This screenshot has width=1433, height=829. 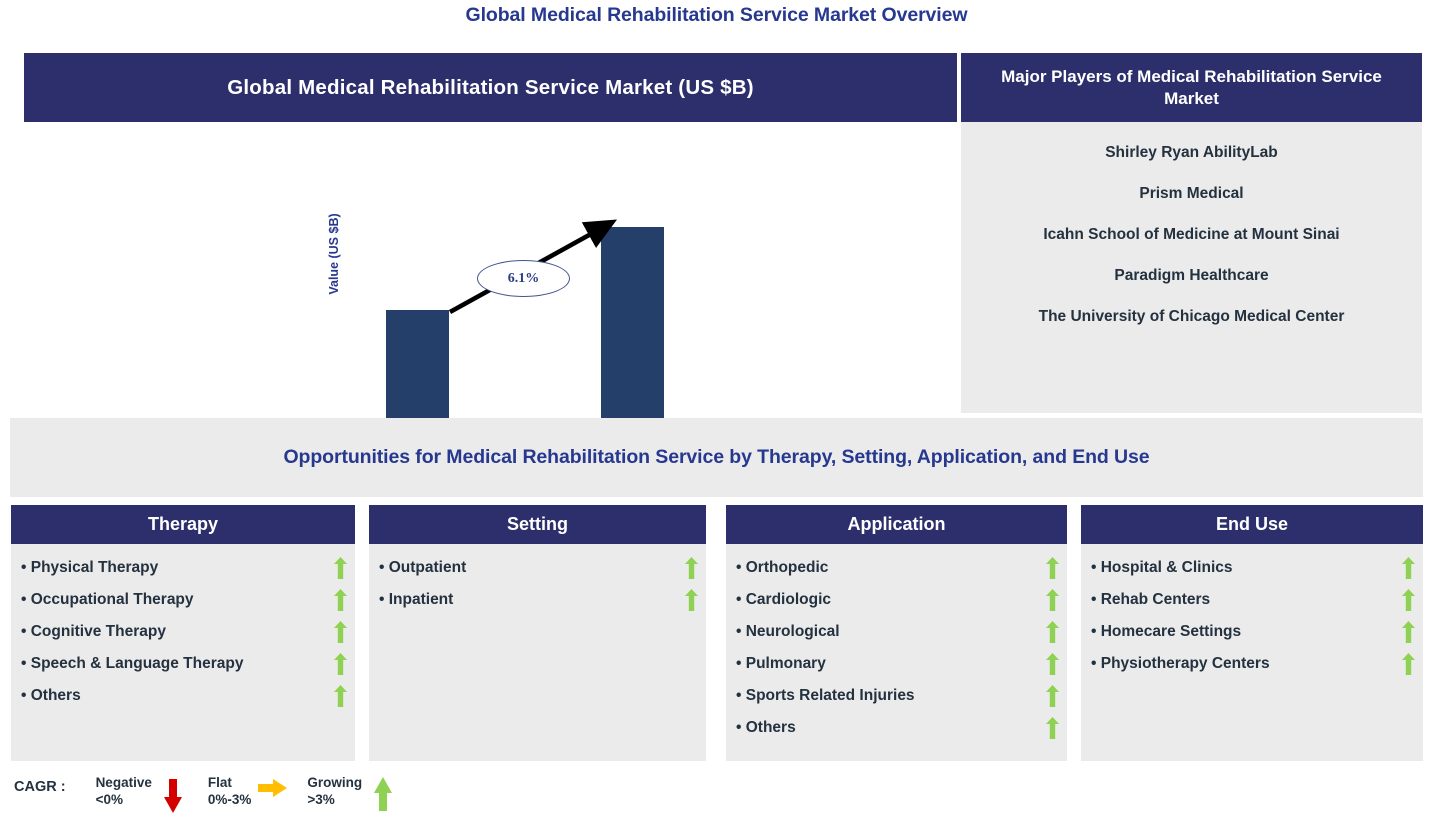 I want to click on list-item-label: Occupational Therapy, so click(x=107, y=600).